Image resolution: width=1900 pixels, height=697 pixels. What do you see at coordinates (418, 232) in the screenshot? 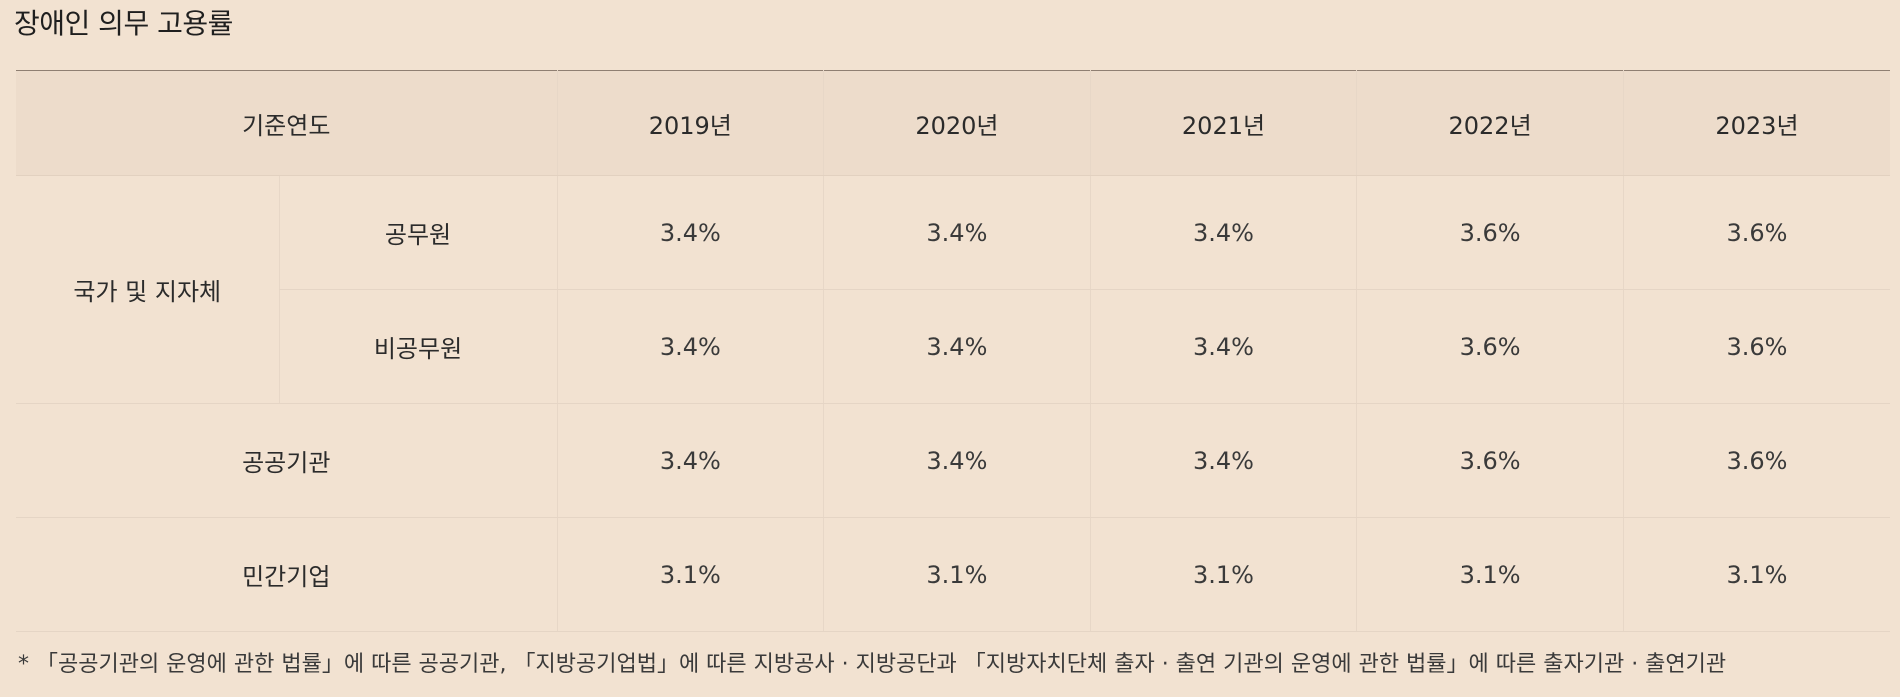
I see `row-label: 공무원` at bounding box center [418, 232].